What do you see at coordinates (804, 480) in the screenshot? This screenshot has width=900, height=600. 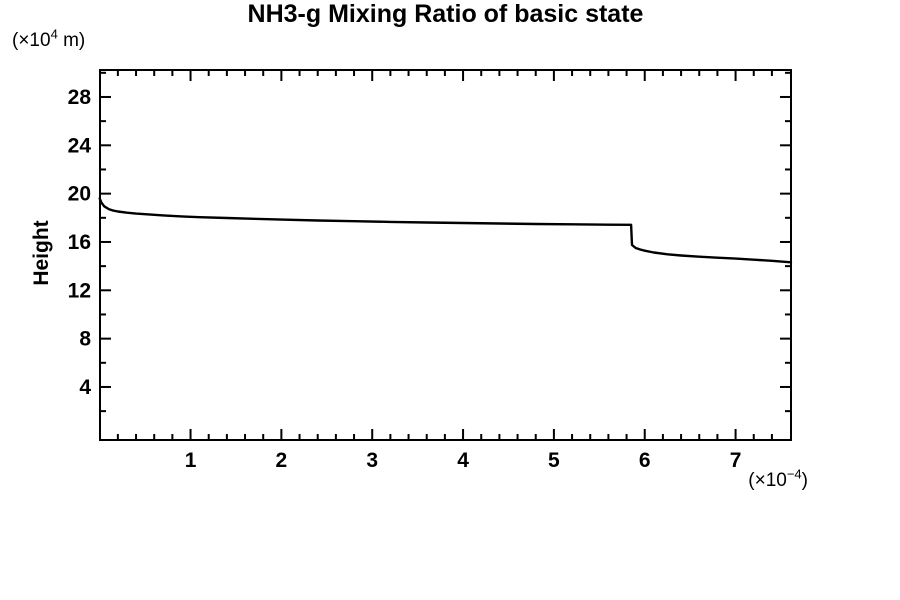 I see `x-unit-suffix: )` at bounding box center [804, 480].